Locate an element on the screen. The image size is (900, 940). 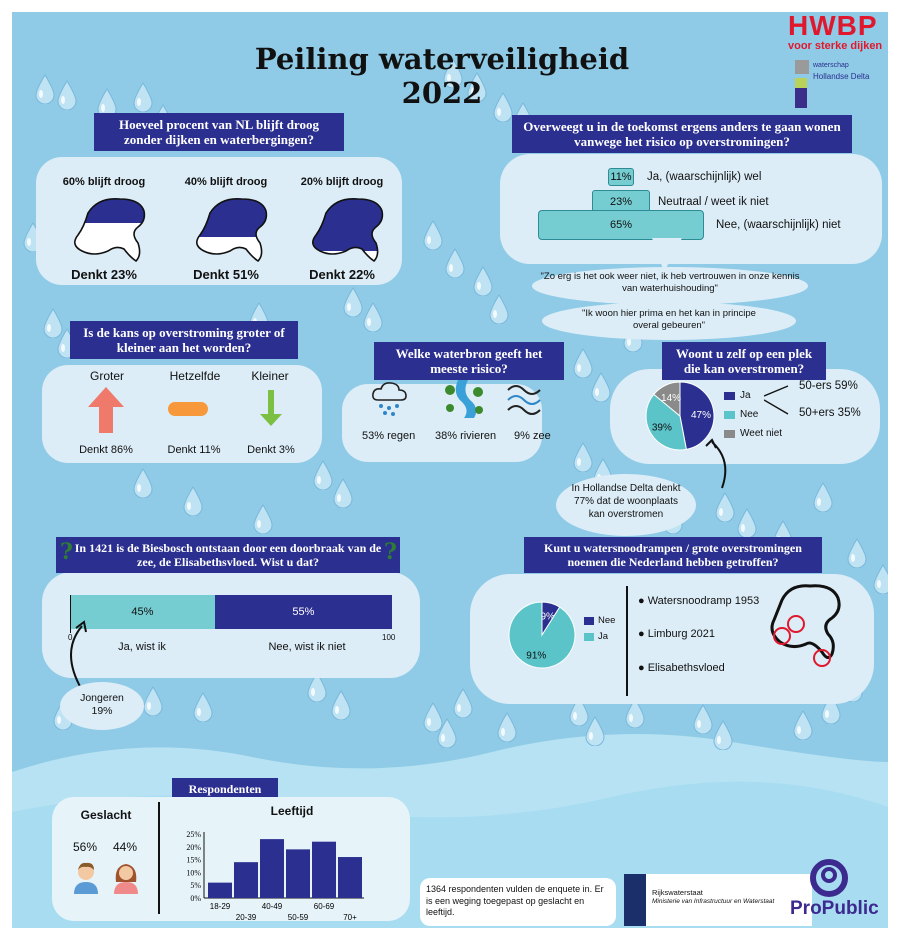
q5-age-50plus: 50+ers 35% is located at coordinates (830, 413).